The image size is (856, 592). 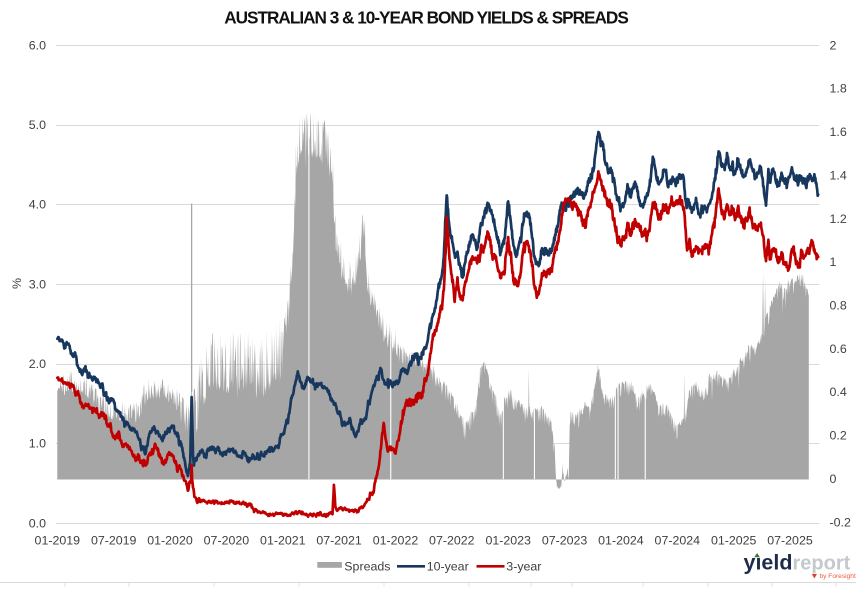 What do you see at coordinates (838, 89) in the screenshot?
I see `svg-text: 1.8` at bounding box center [838, 89].